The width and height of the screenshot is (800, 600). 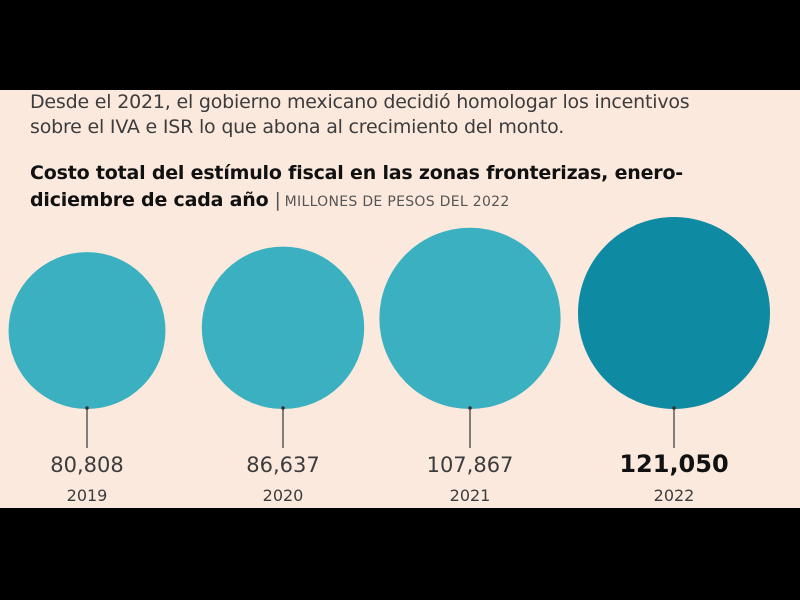 What do you see at coordinates (674, 495) in the screenshot?
I see `year-label: 2022` at bounding box center [674, 495].